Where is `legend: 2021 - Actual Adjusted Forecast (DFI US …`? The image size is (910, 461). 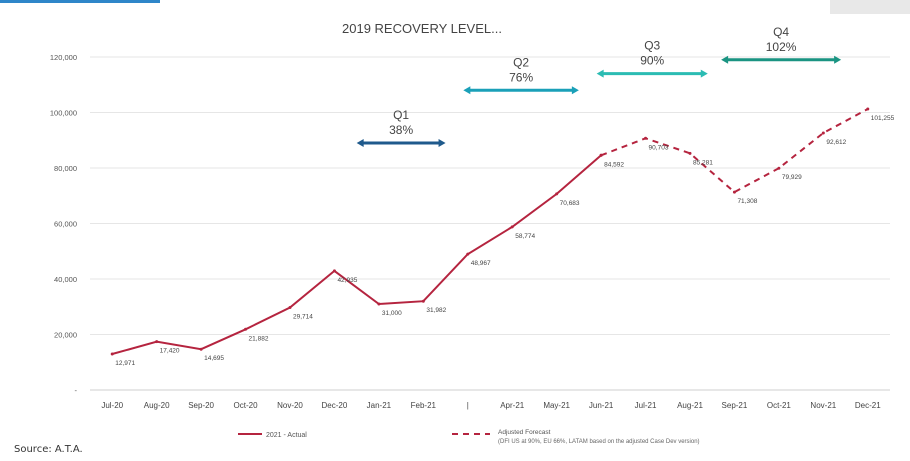
legend: 2021 - Actual Adjusted Forecast (DFI US … is located at coordinates (469, 437).